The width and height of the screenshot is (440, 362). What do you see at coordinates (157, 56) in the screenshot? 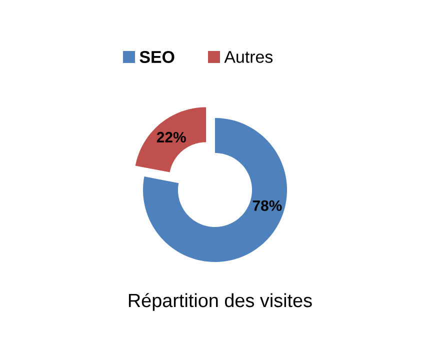
I see `legend-label: SEO` at bounding box center [157, 56].